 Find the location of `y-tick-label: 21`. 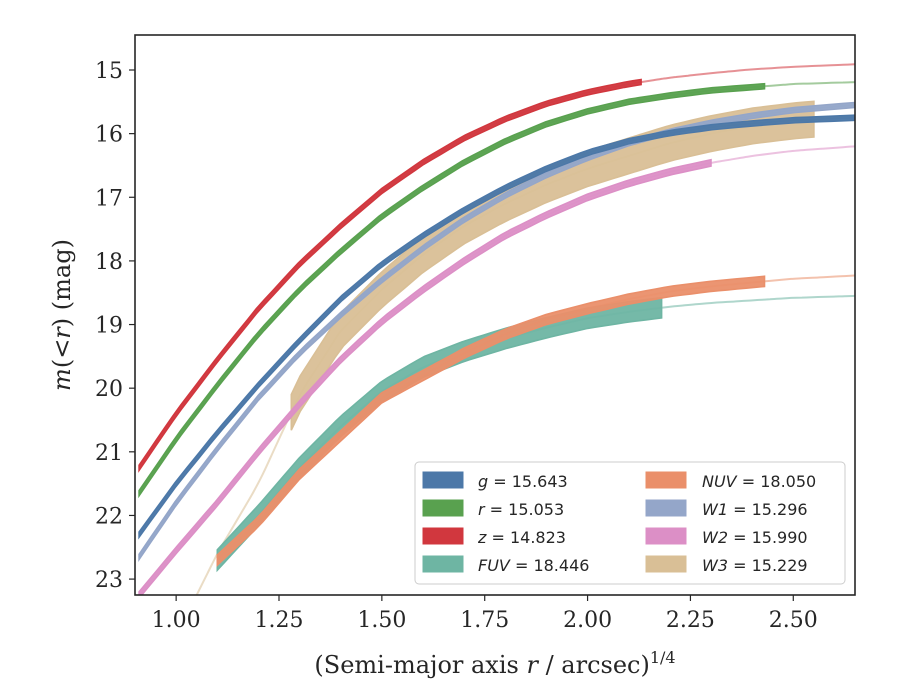

y-tick-label: 21 is located at coordinates (109, 453).